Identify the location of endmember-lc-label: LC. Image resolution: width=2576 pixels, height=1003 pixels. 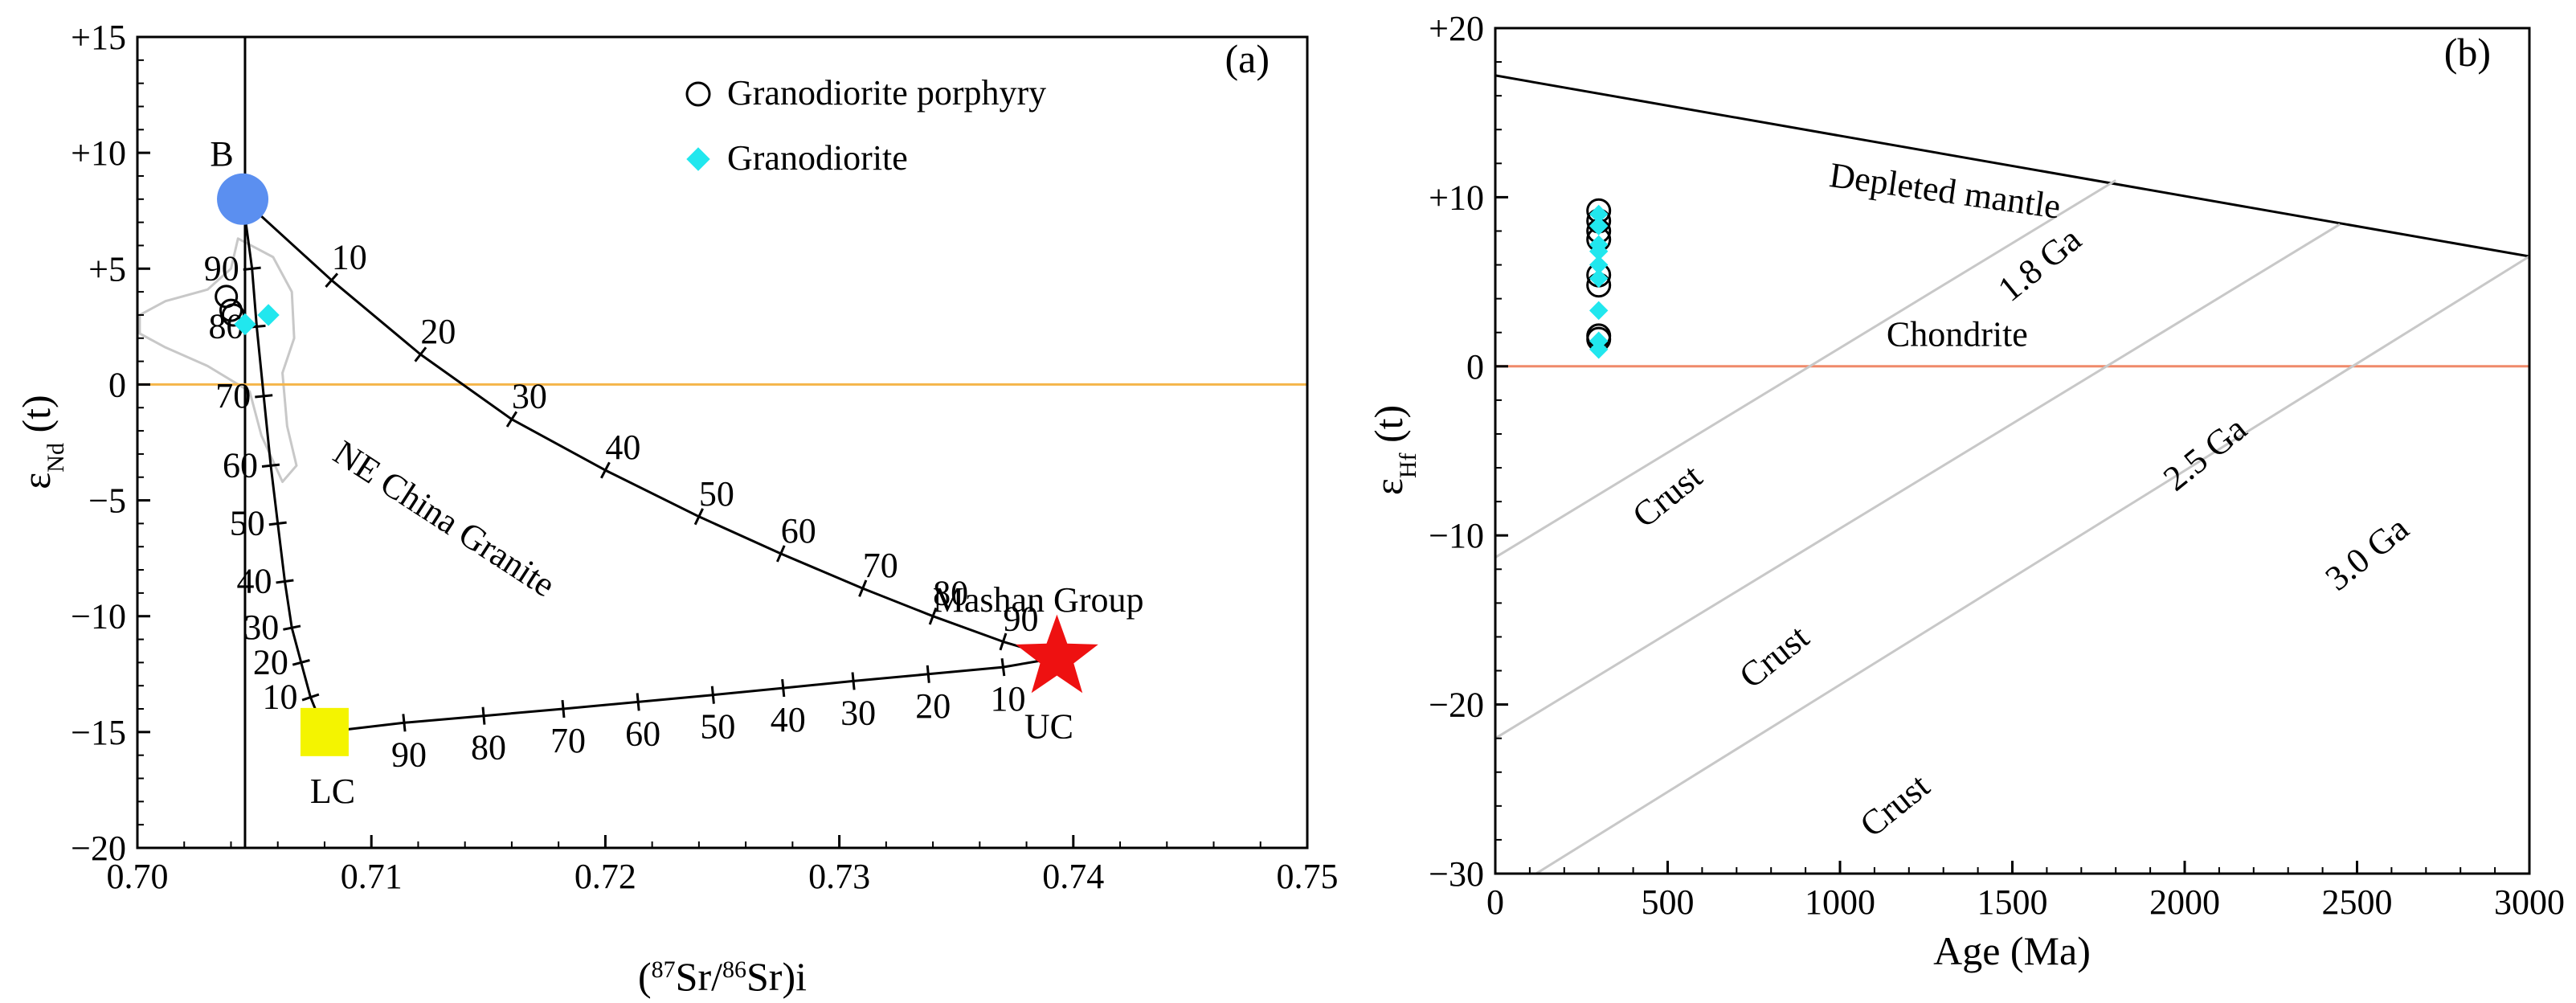
(333, 792).